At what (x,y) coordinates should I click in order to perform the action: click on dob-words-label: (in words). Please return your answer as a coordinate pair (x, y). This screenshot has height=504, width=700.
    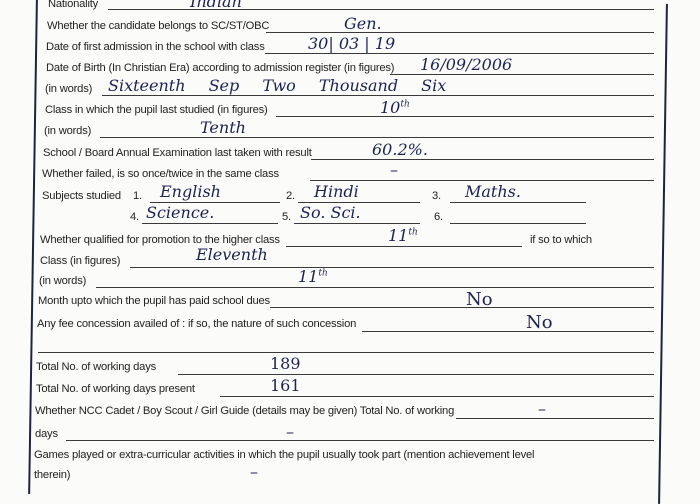
    Looking at the image, I should click on (69, 89).